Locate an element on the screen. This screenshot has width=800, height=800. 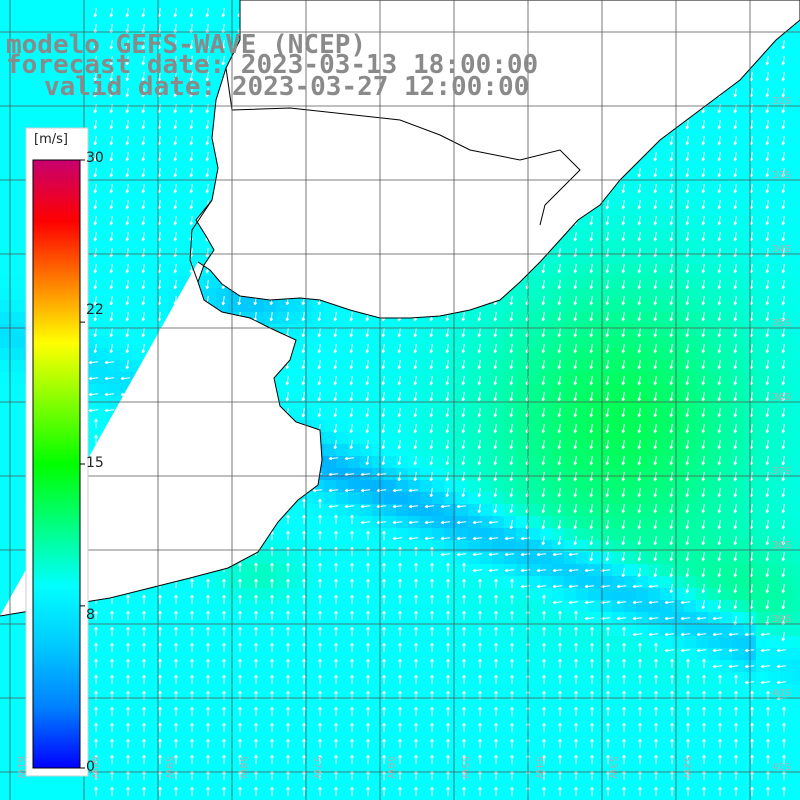
wind-arrow is located at coordinates (143, 156).